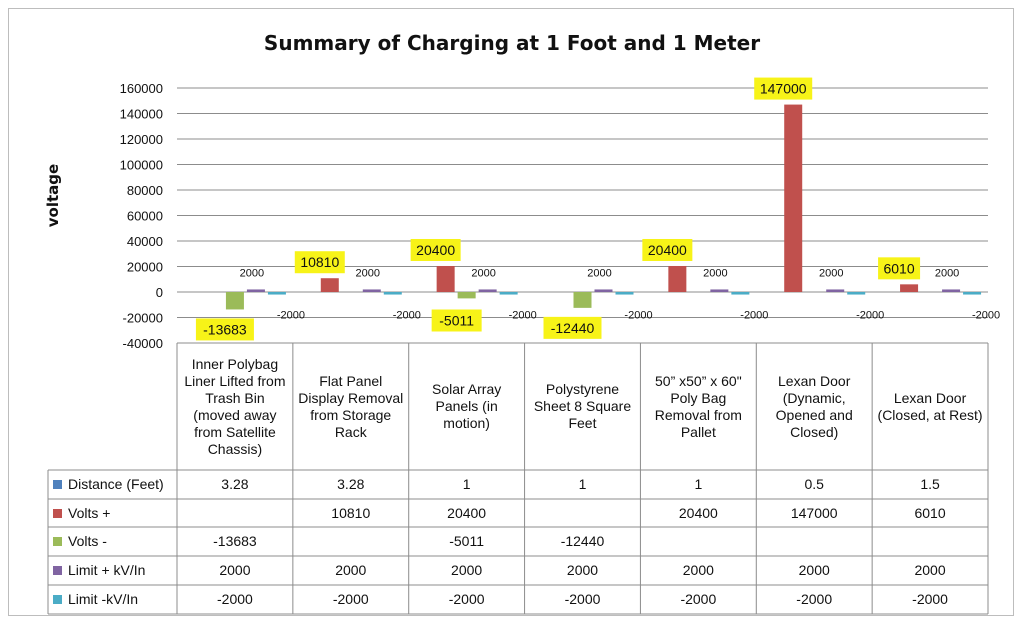 This screenshot has height=624, width=1024. I want to click on table-cell: 10810, so click(351, 513).